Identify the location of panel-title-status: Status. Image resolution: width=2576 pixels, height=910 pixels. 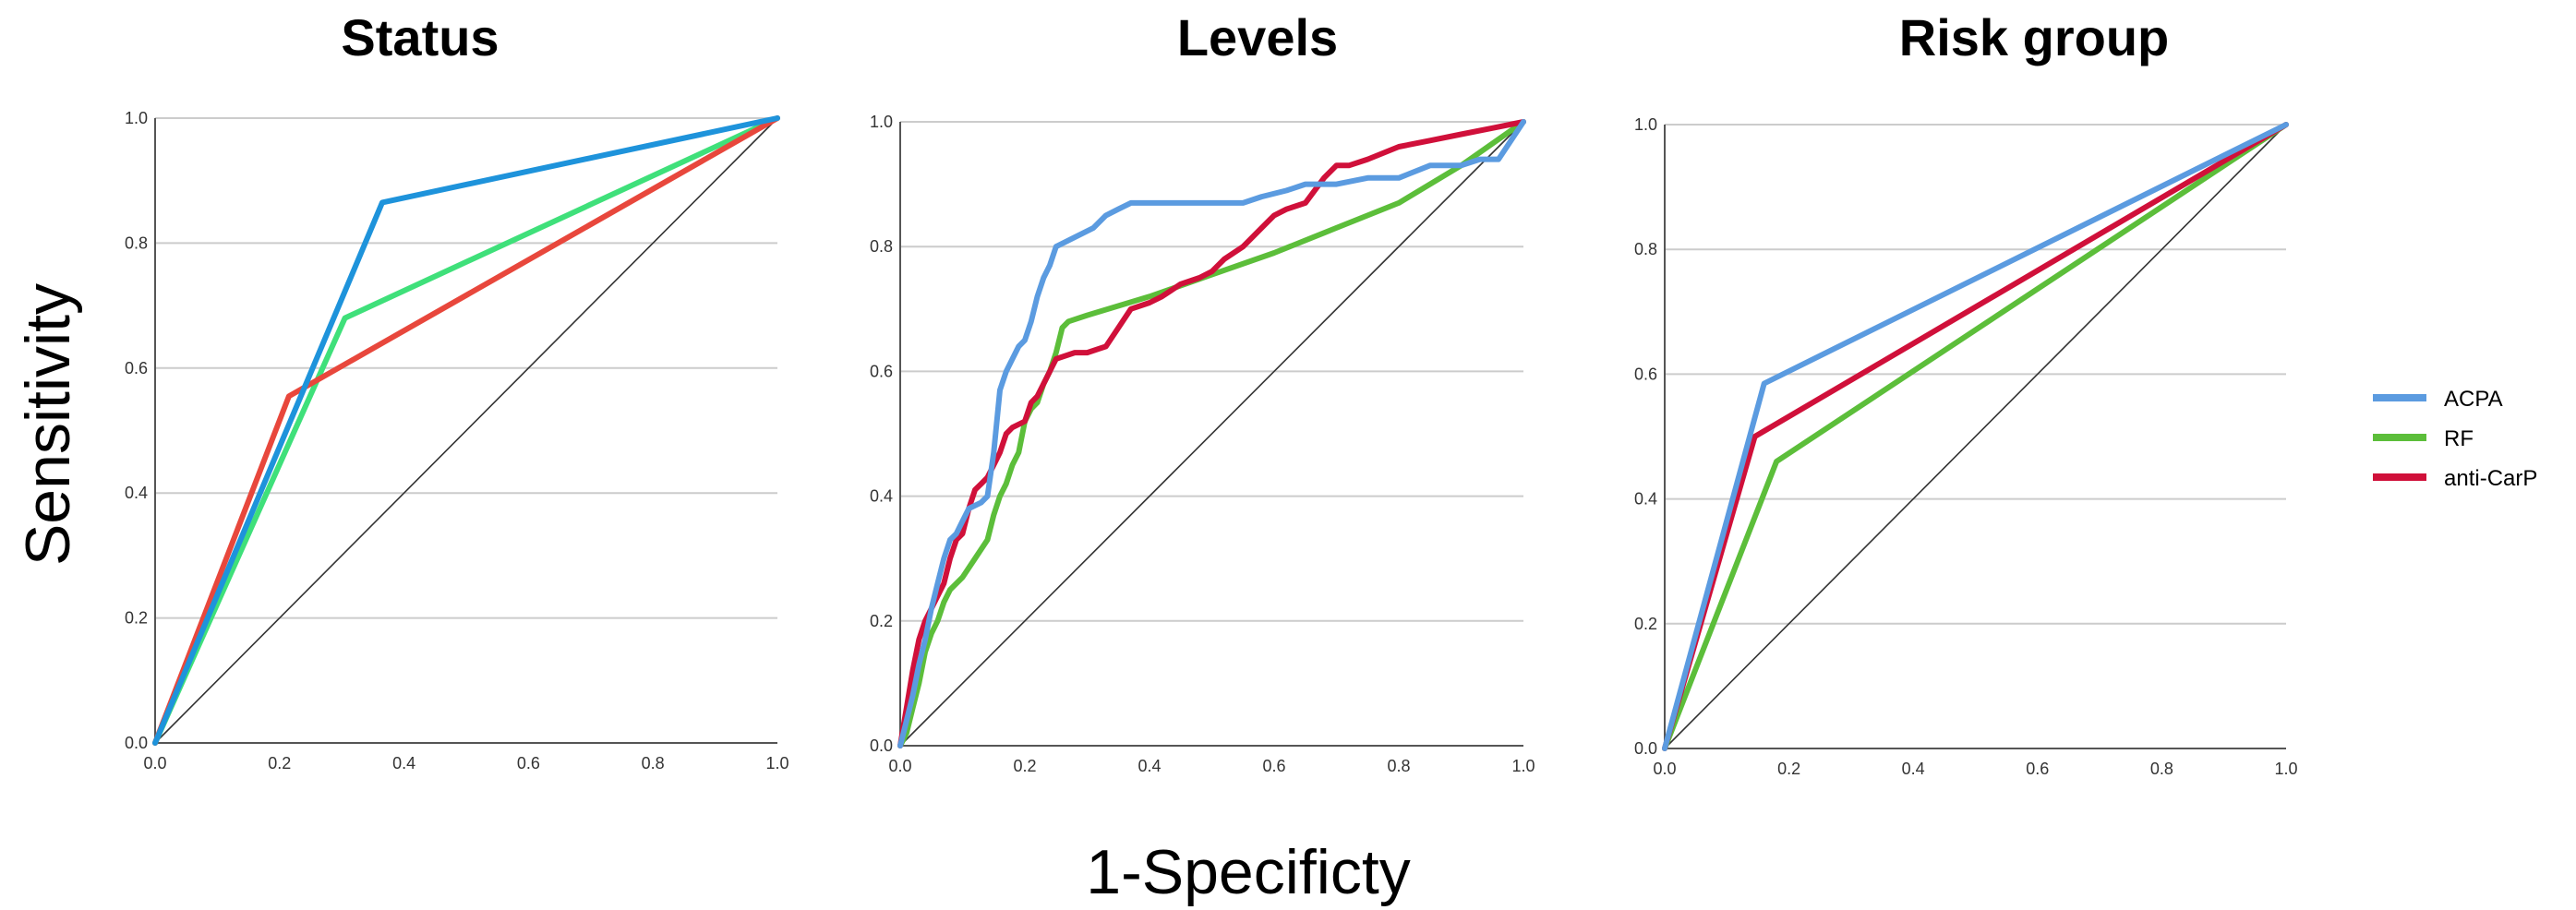
(420, 37).